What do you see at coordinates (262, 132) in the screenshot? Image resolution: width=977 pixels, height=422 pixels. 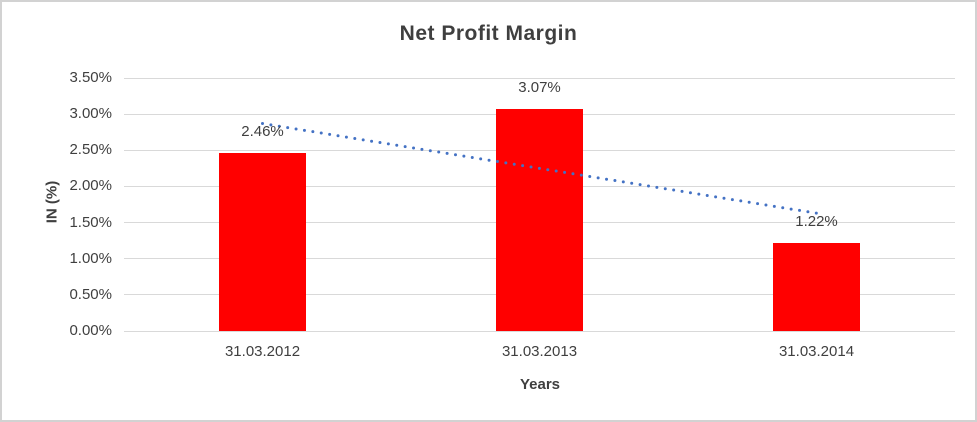 I see `bar-data-label: 2.46%` at bounding box center [262, 132].